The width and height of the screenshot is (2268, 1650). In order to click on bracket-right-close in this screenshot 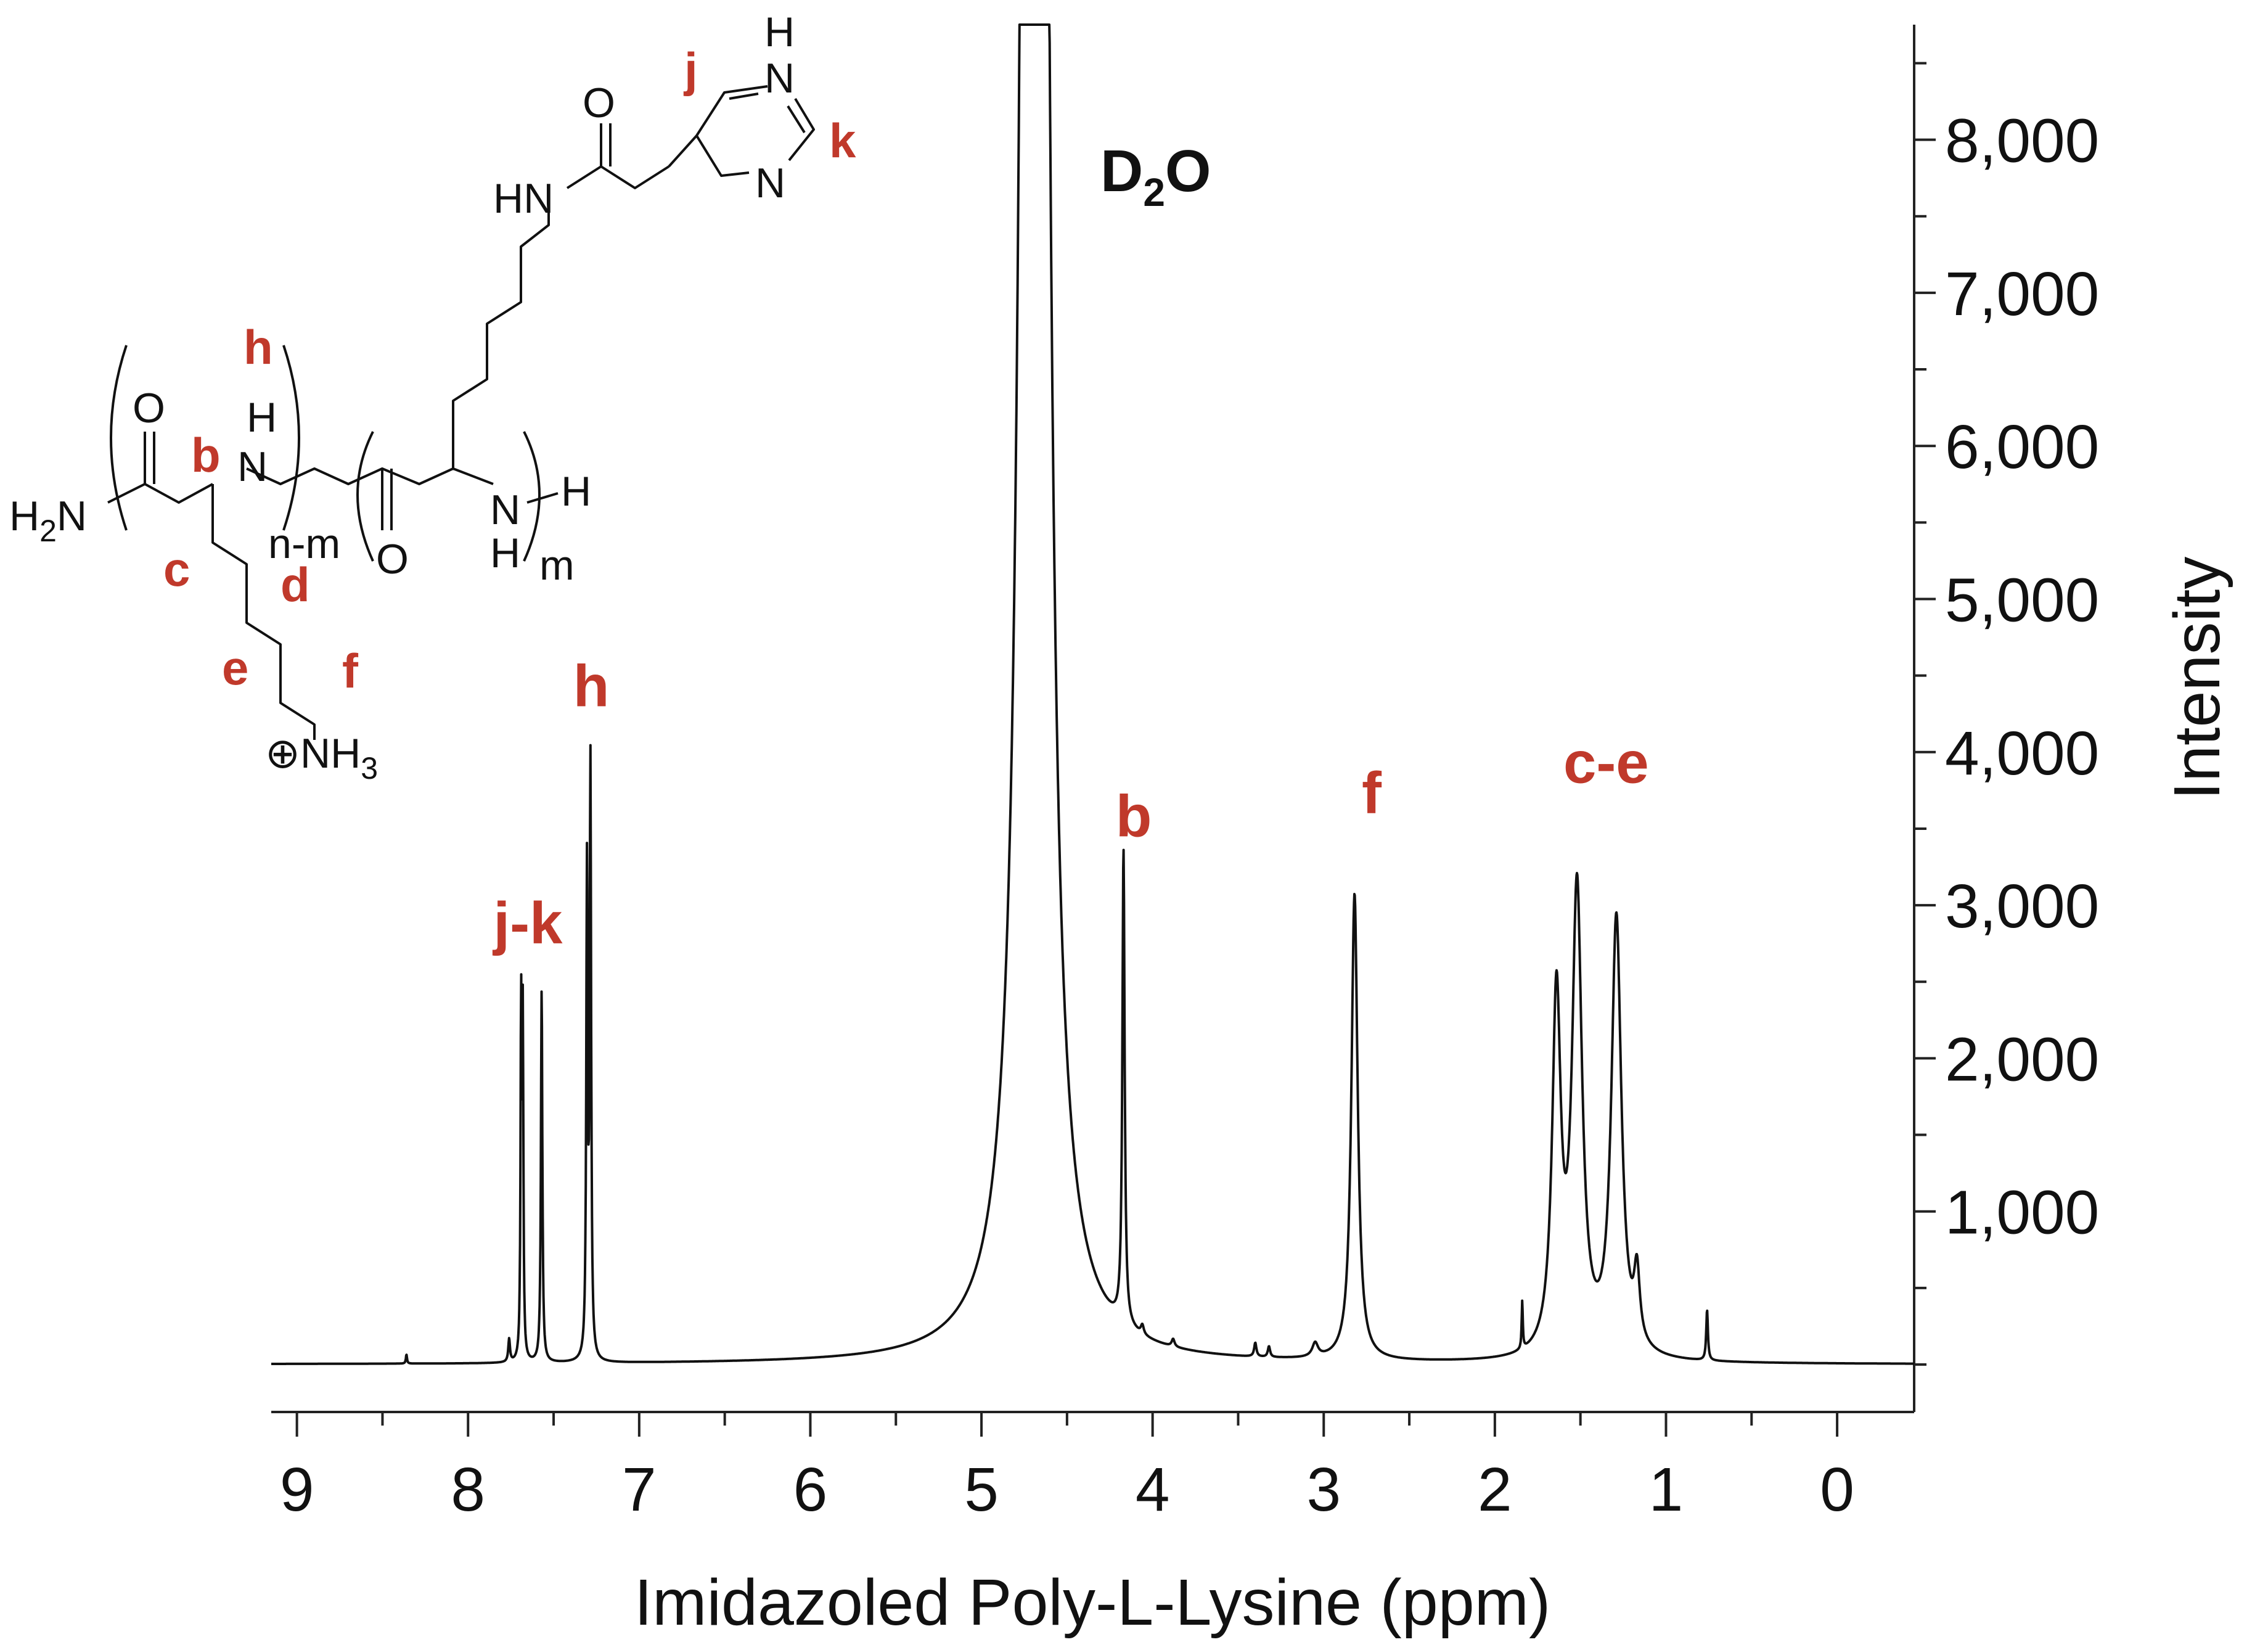, I will do `click(532, 496)`.